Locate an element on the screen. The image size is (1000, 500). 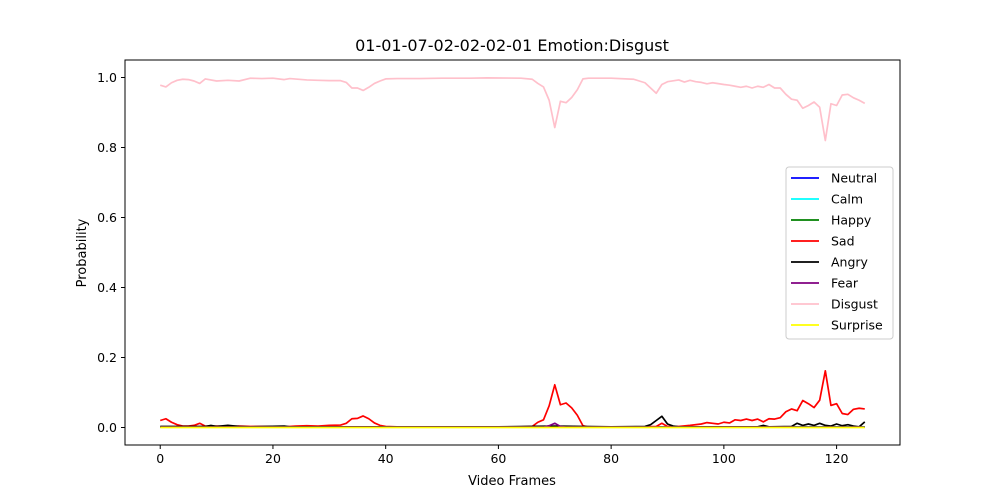
x-tick-label: 120 is located at coordinates (837, 458).